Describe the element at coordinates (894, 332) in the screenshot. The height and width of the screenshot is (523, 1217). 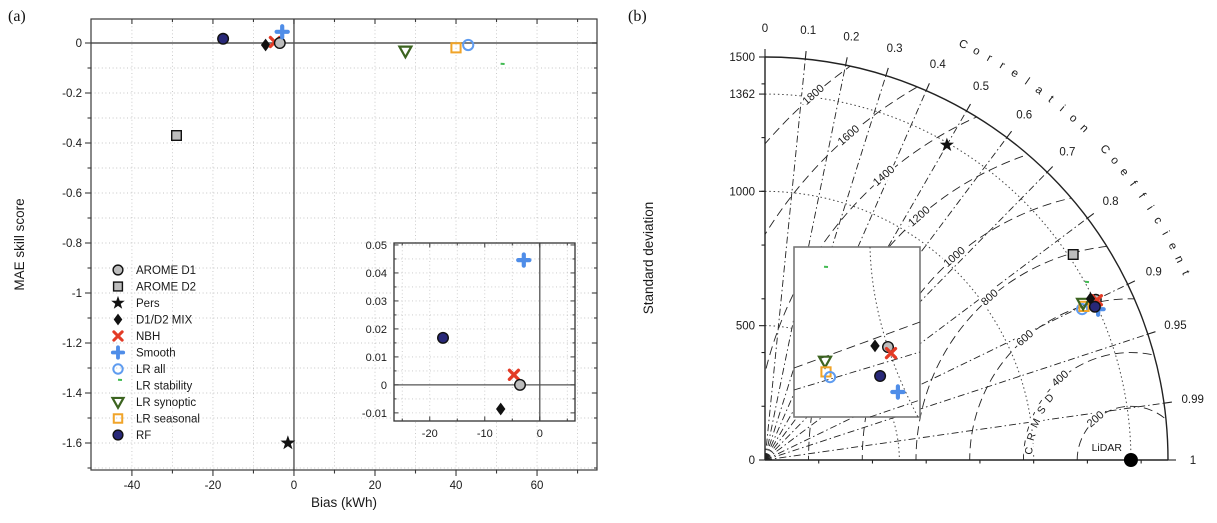
I see `inset-std-arc` at that location.